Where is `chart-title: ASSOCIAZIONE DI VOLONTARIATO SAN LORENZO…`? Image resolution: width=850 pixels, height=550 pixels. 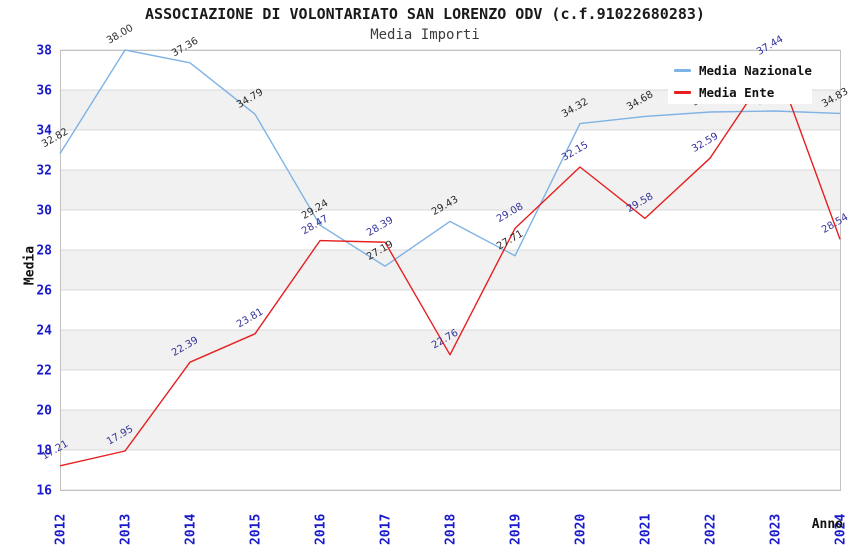 chart-title: ASSOCIAZIONE DI VOLONTARIATO SAN LORENZO… is located at coordinates (425, 14).